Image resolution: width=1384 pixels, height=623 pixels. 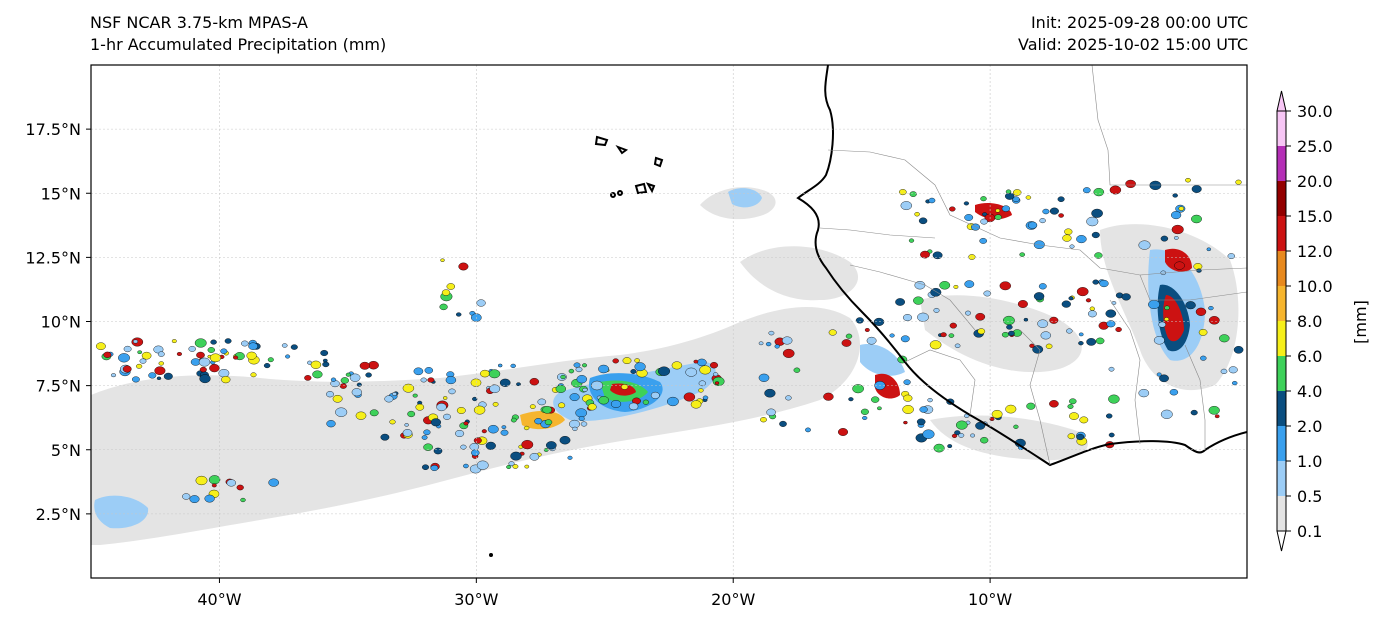 I want to click on valid-time: Valid: 2025-10-02 15:00 UTC, so click(x=1132, y=44).